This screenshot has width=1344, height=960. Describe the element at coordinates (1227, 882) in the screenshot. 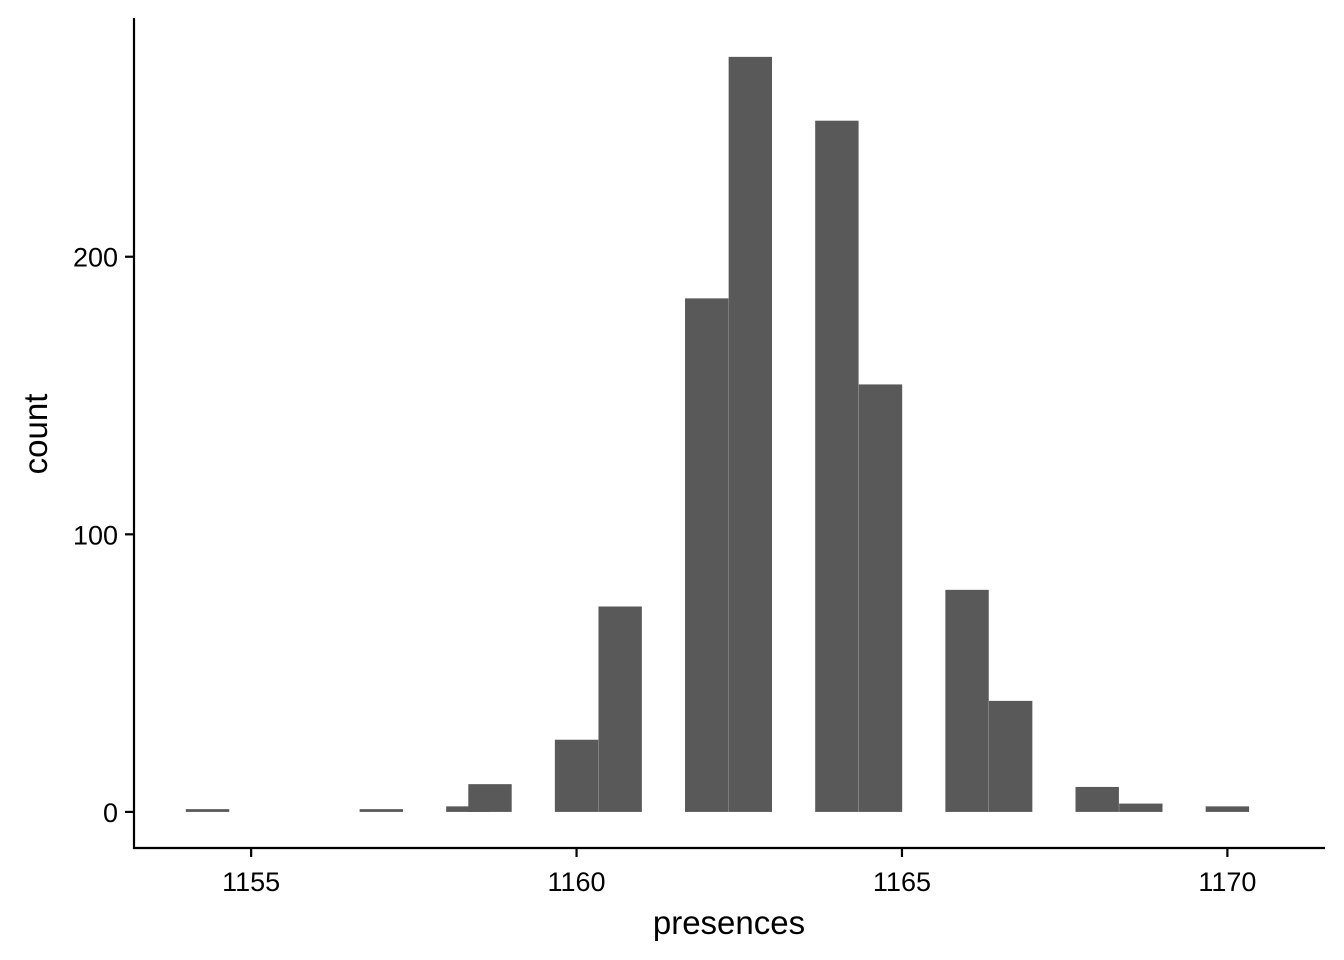

I see `x-tick-label: 1170` at that location.